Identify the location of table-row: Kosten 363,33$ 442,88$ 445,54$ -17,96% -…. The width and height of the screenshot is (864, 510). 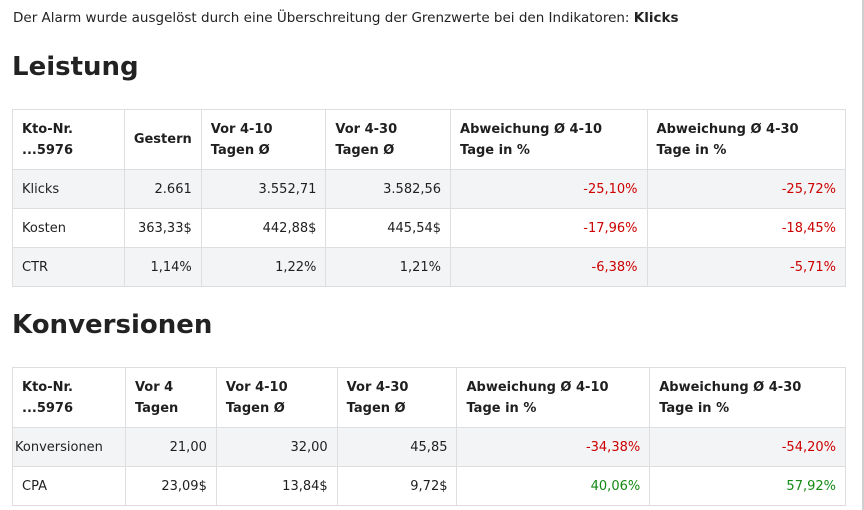
(429, 228).